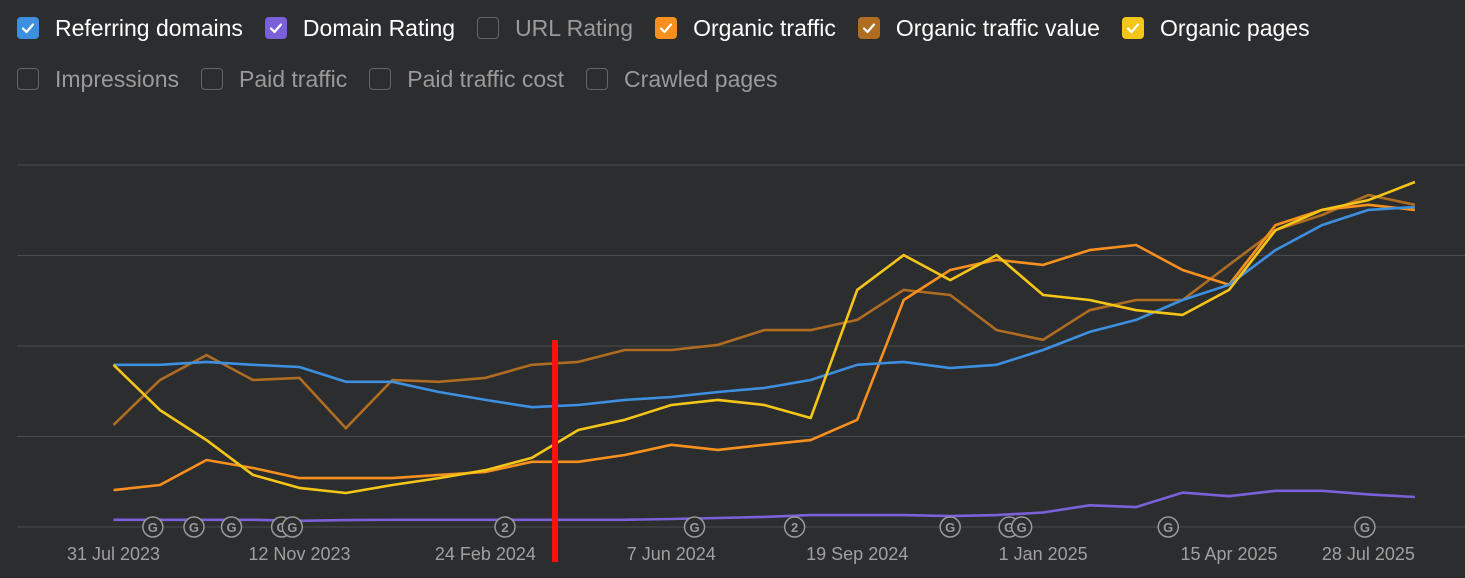 The width and height of the screenshot is (1465, 578). I want to click on legend-item: Crawled pages, so click(681, 79).